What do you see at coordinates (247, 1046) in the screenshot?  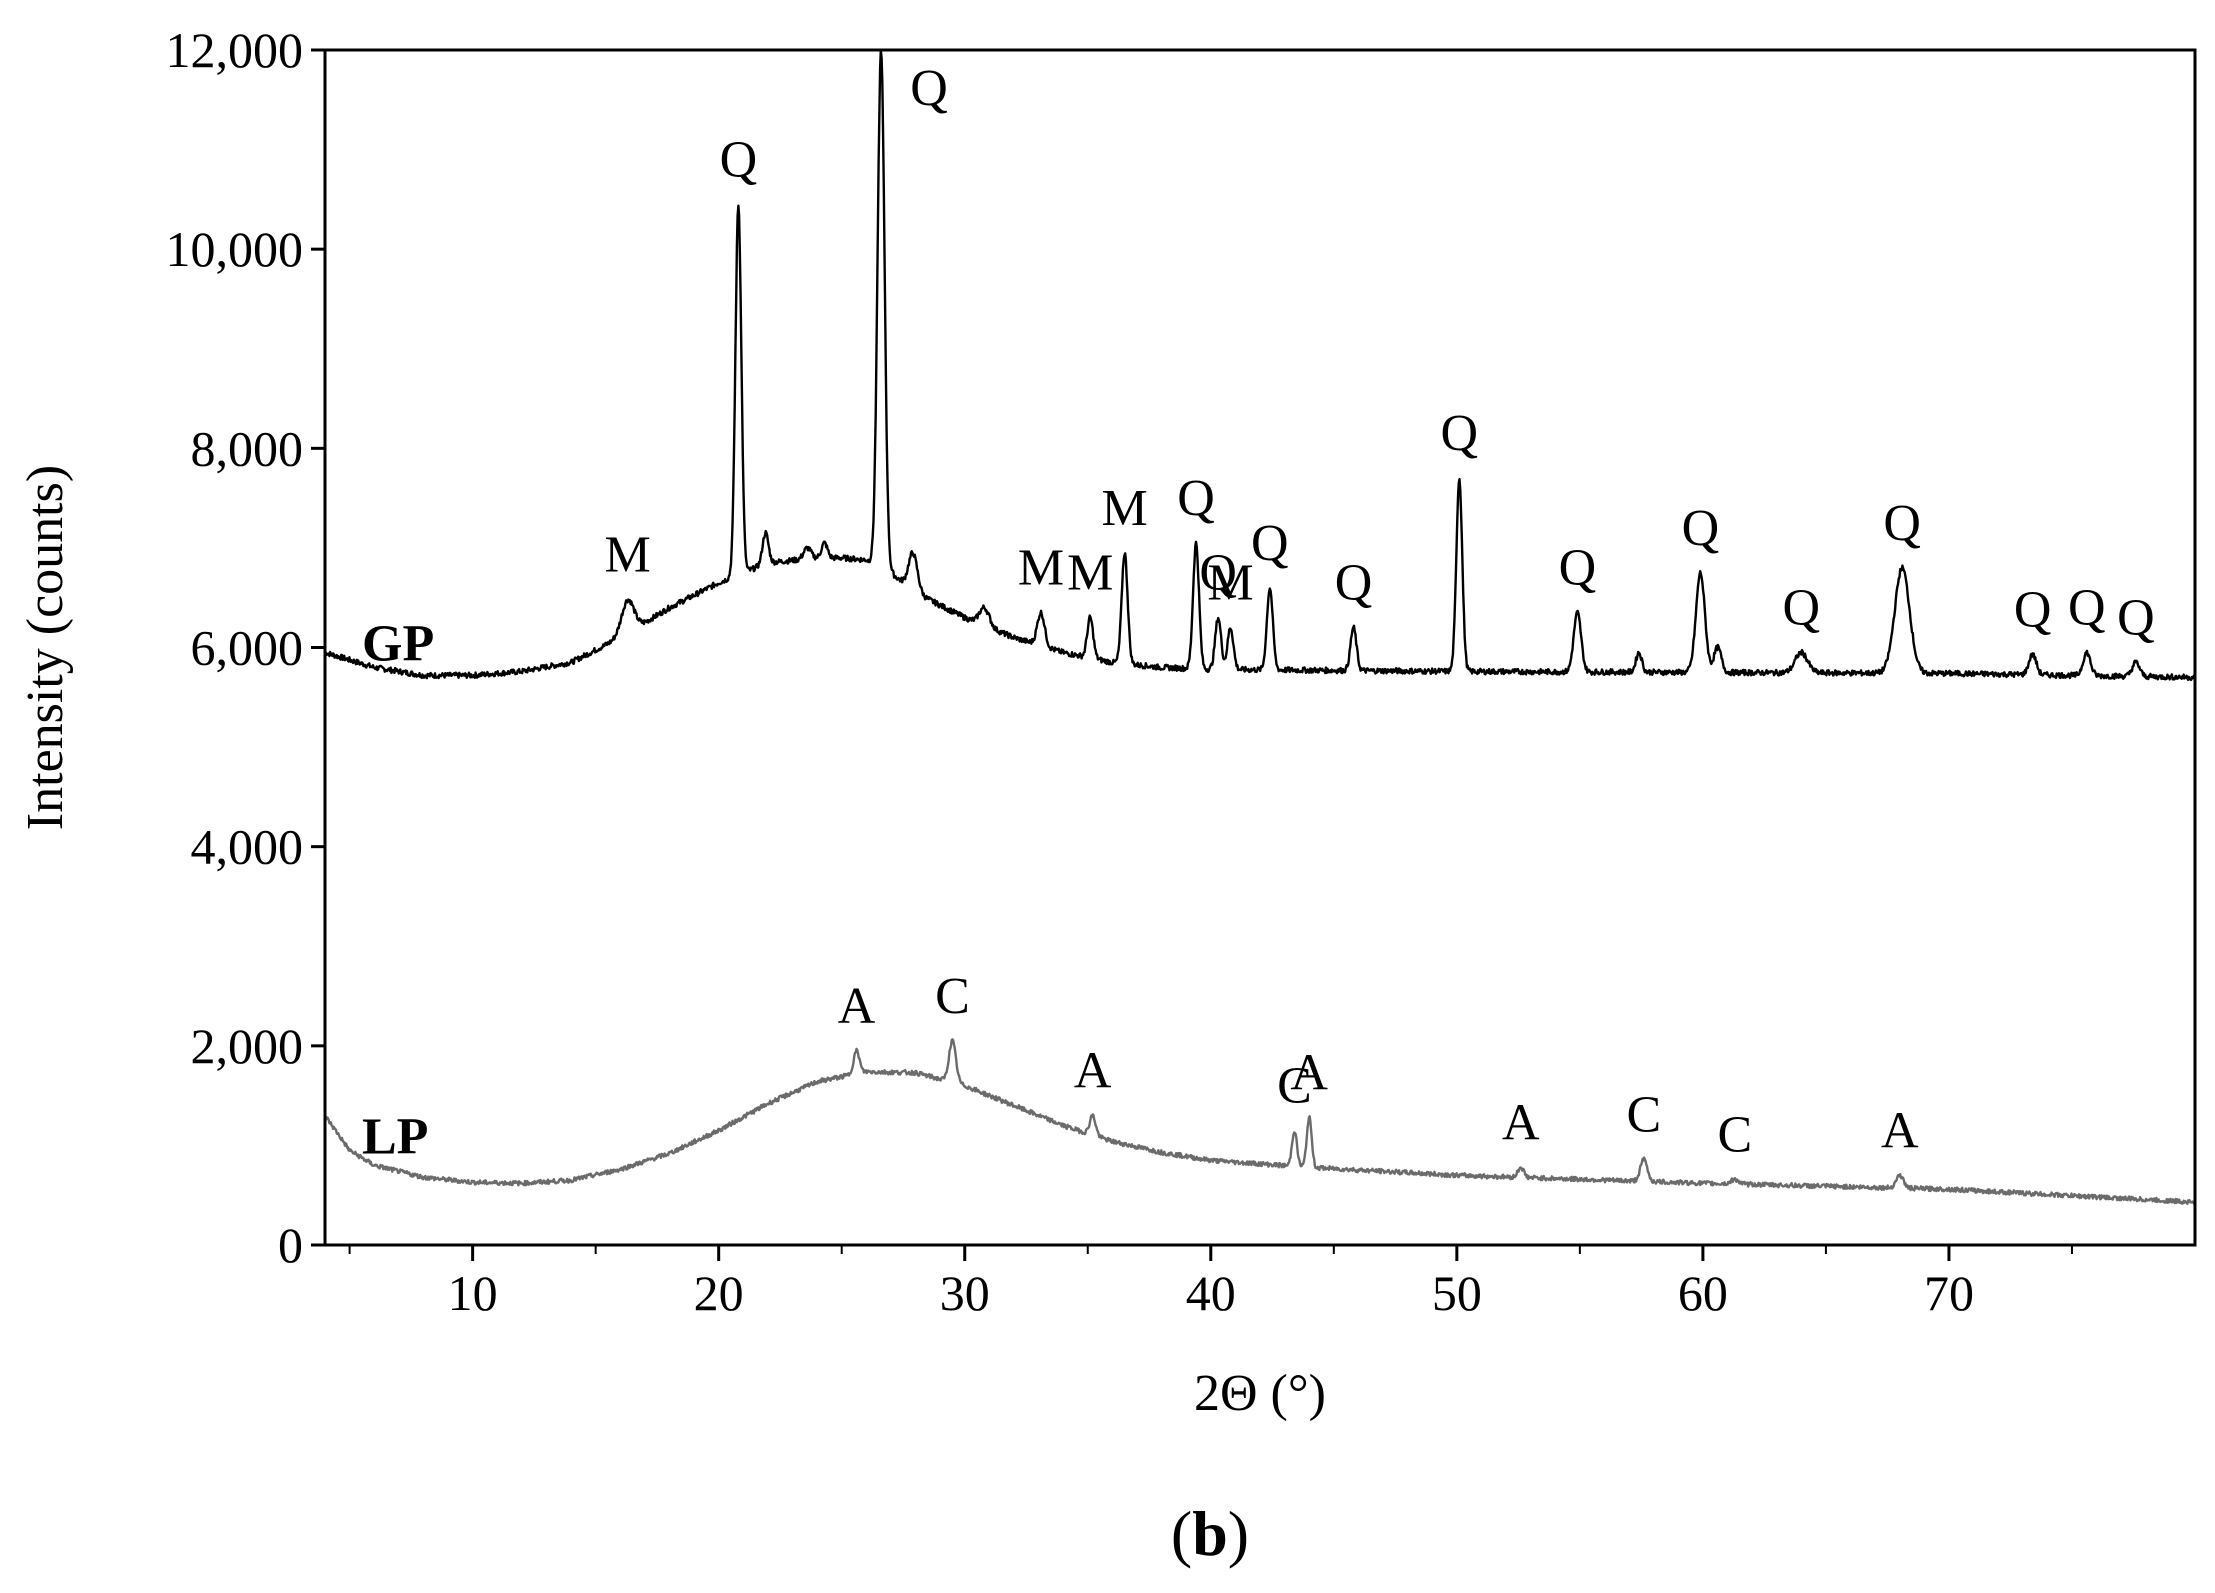 I see `y-tick-label: 2,000` at bounding box center [247, 1046].